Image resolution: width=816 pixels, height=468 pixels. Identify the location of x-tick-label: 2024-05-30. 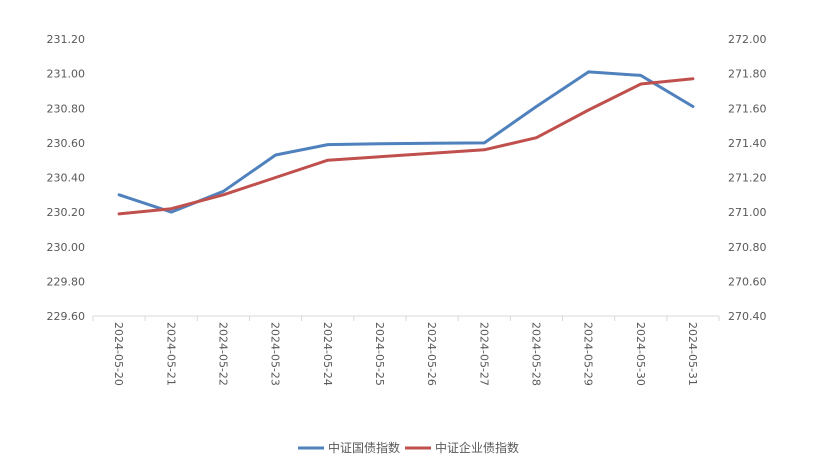
(640, 354).